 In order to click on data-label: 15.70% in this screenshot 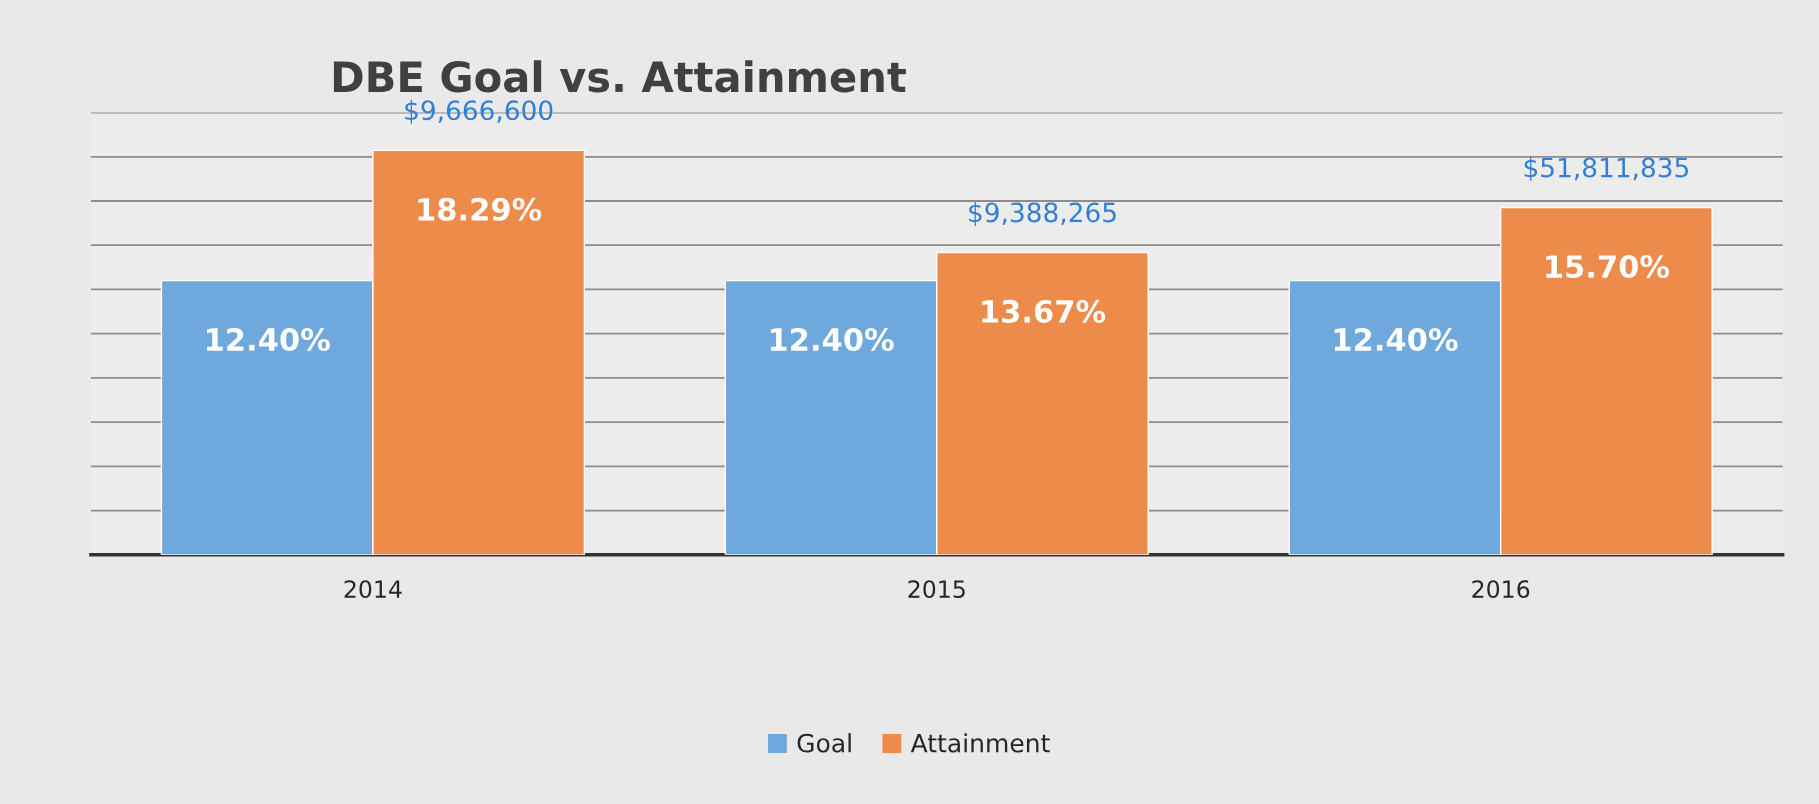, I will do `click(1608, 266)`.